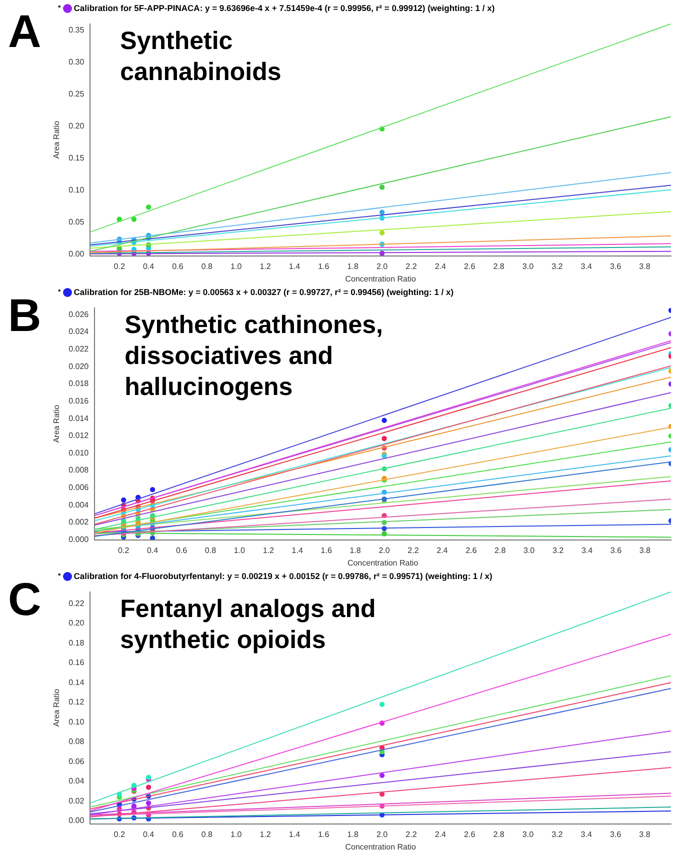  I want to click on y-tick-label: 0.12, so click(76, 702).